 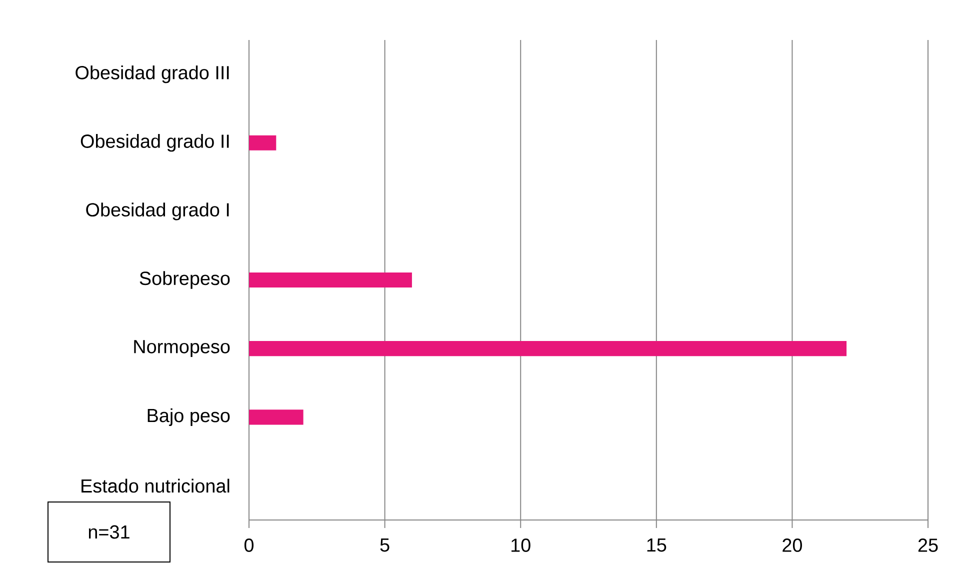 I want to click on y-tick-label: Obesidad grado II, so click(x=154, y=143).